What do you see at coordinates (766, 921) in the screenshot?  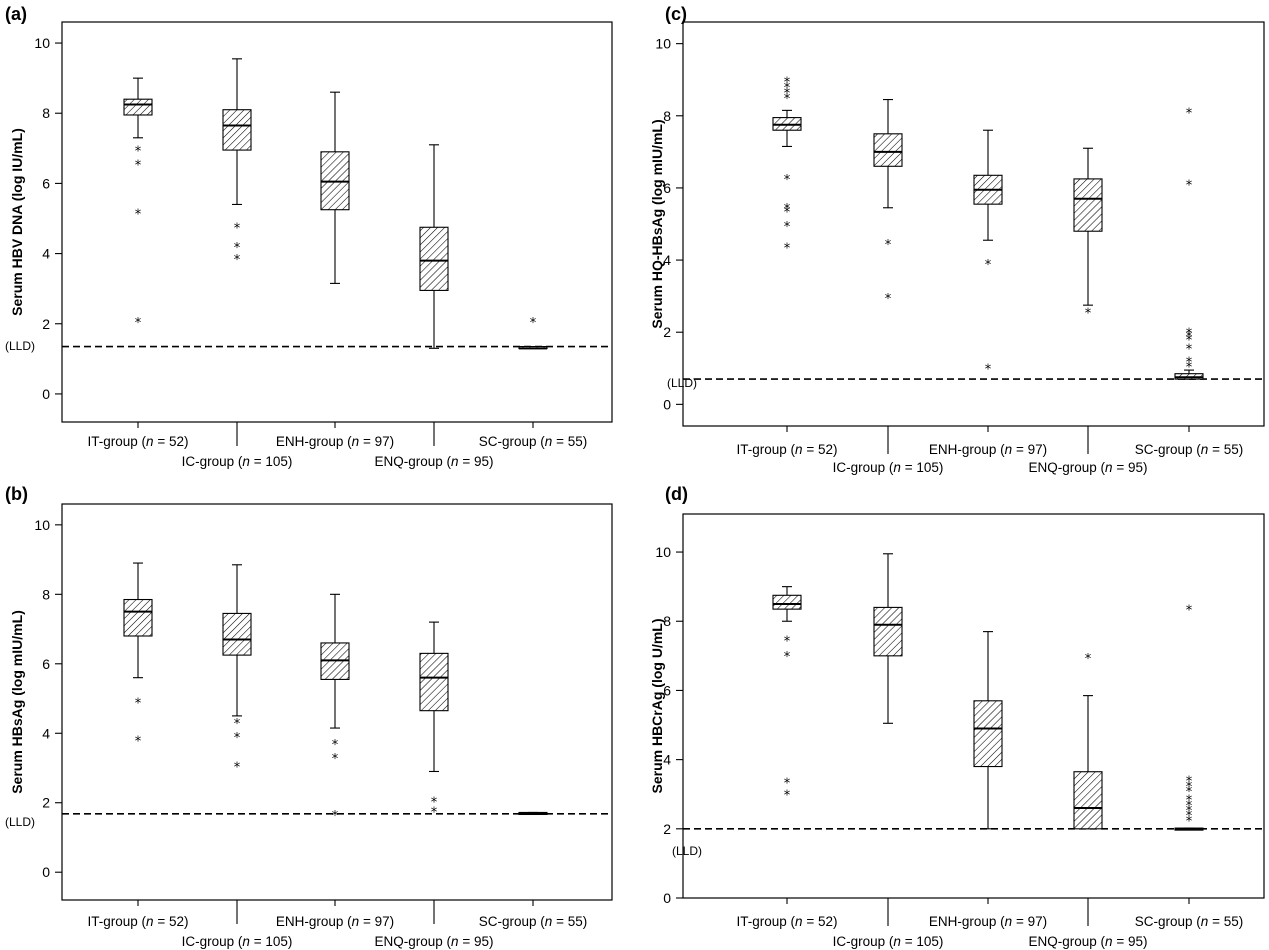 I see `group-name: IT-group (` at bounding box center [766, 921].